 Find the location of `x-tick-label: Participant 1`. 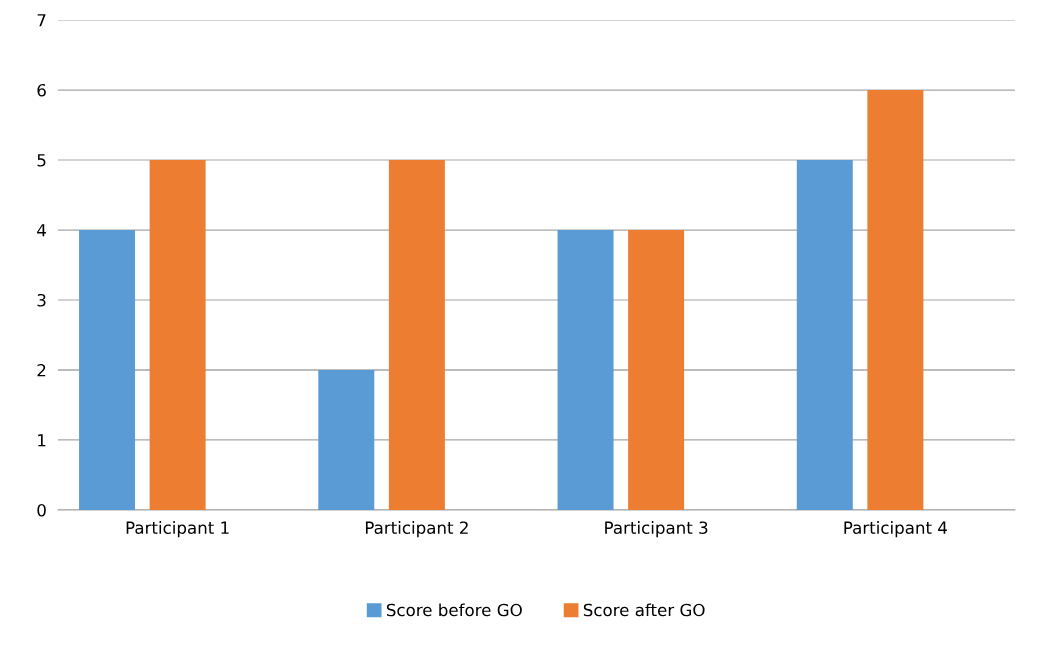

x-tick-label: Participant 1 is located at coordinates (177, 529).